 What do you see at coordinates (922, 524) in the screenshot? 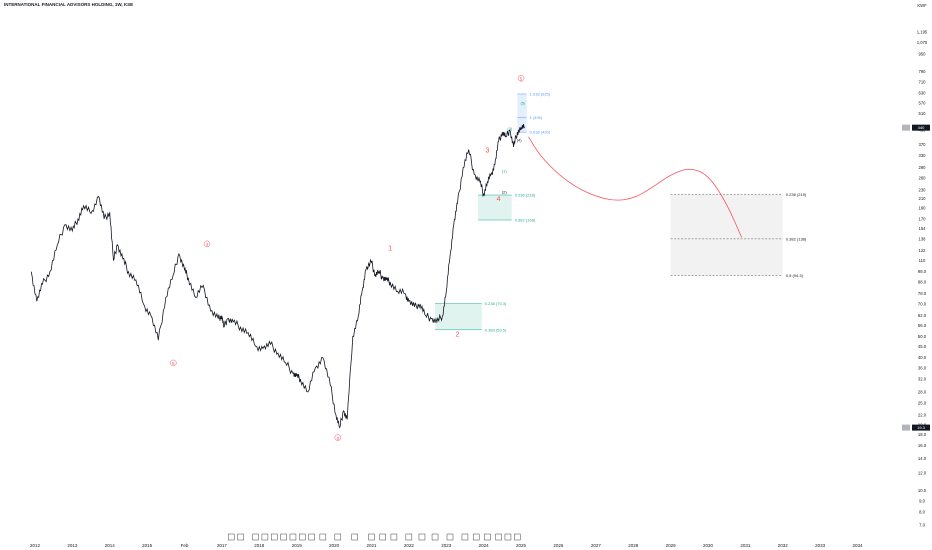
I see `y-tick-label: 7.0` at bounding box center [922, 524].